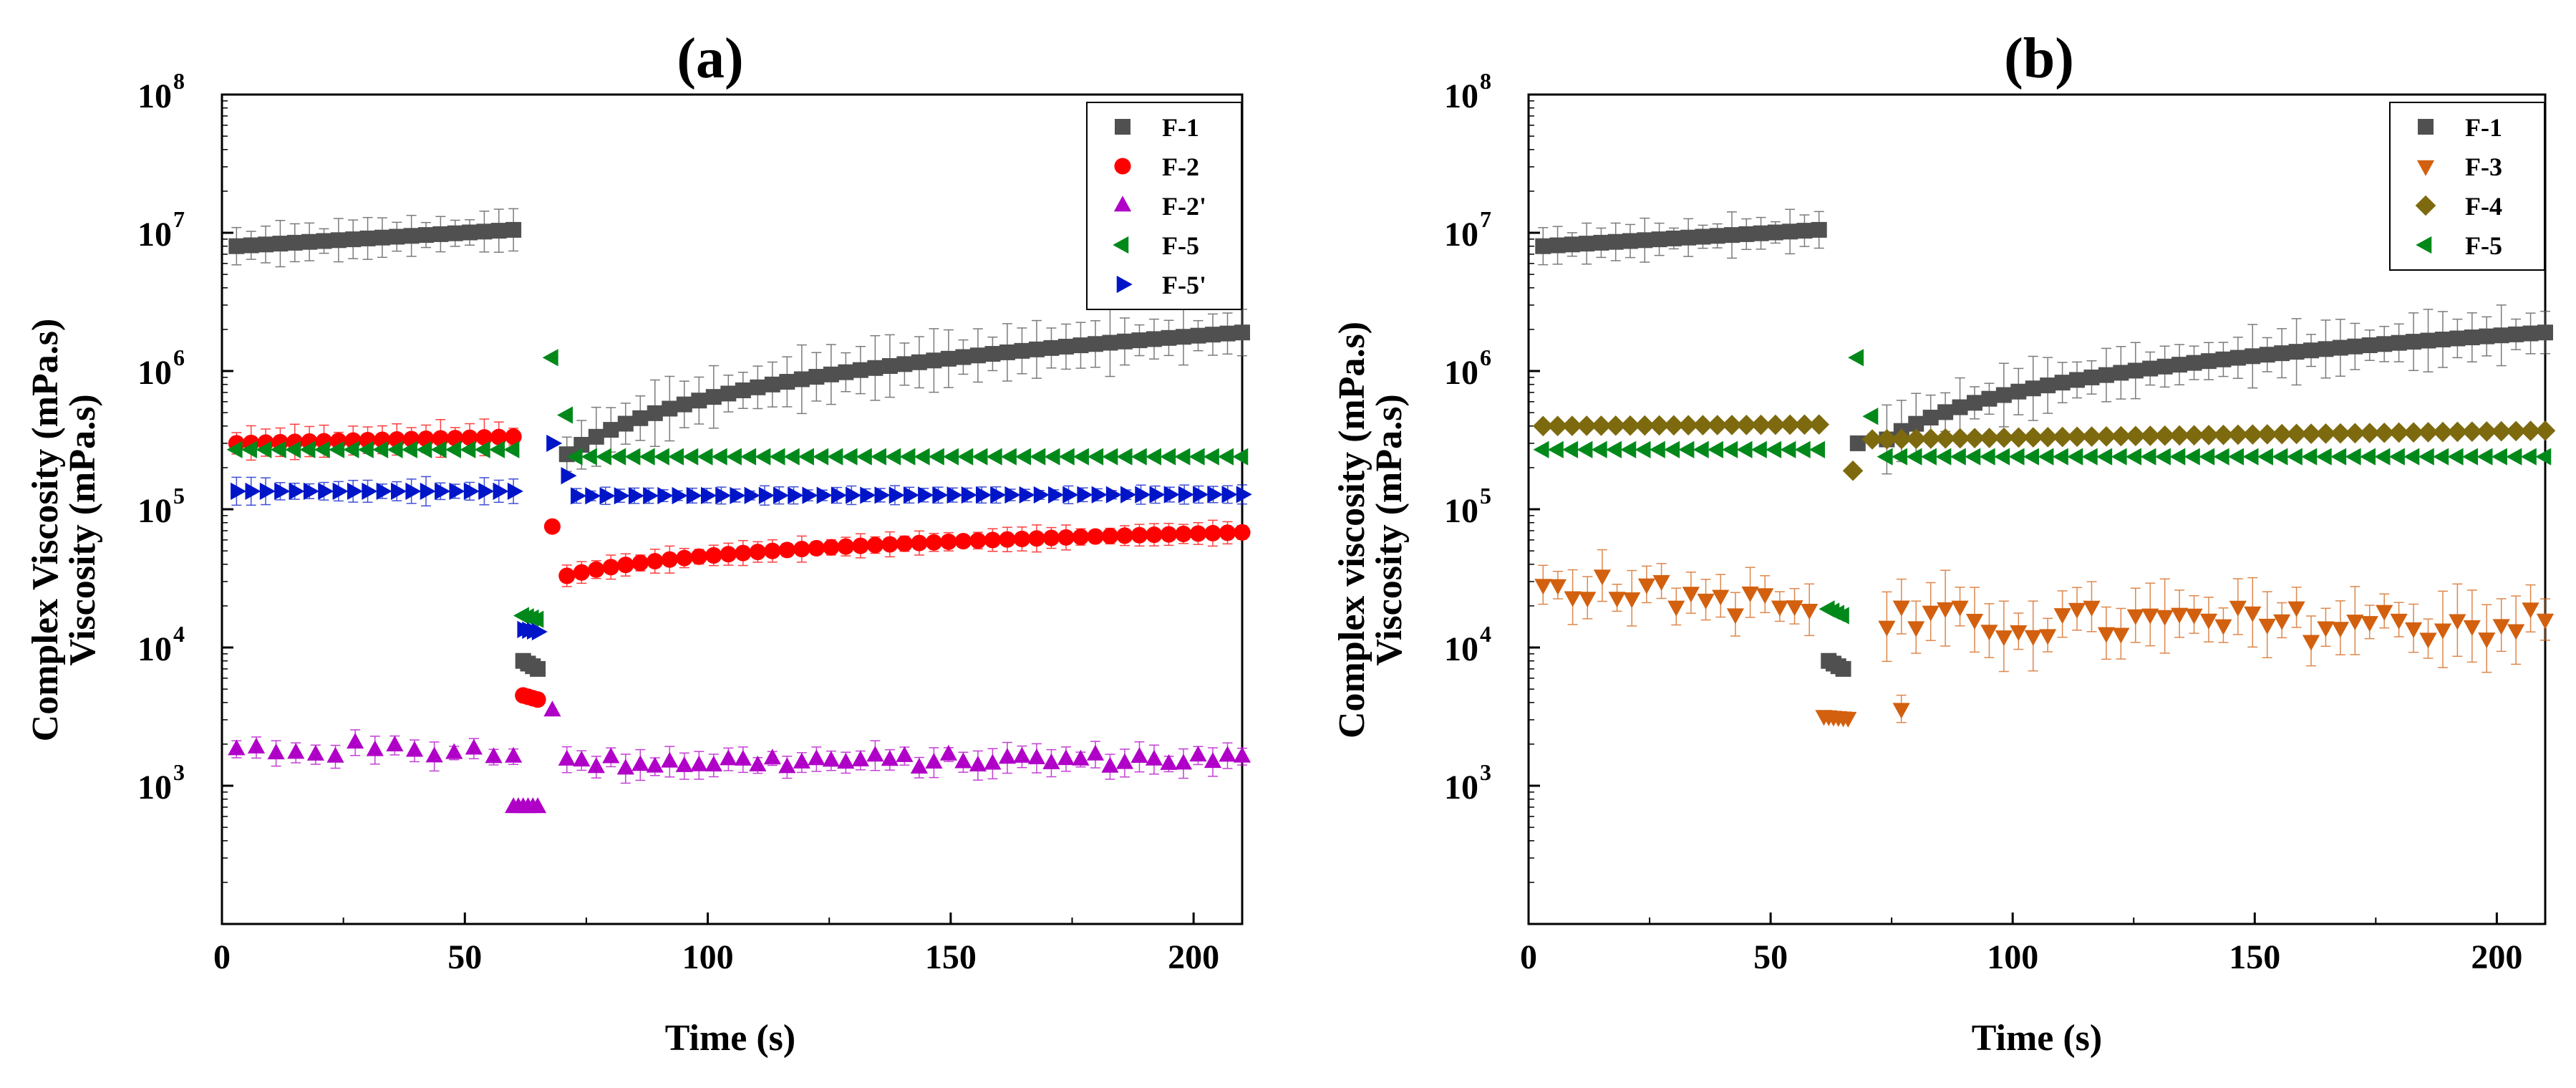 The width and height of the screenshot is (2576, 1088). Describe the element at coordinates (1180, 167) in the screenshot. I see `panel-a-legend-label: F-2` at that location.